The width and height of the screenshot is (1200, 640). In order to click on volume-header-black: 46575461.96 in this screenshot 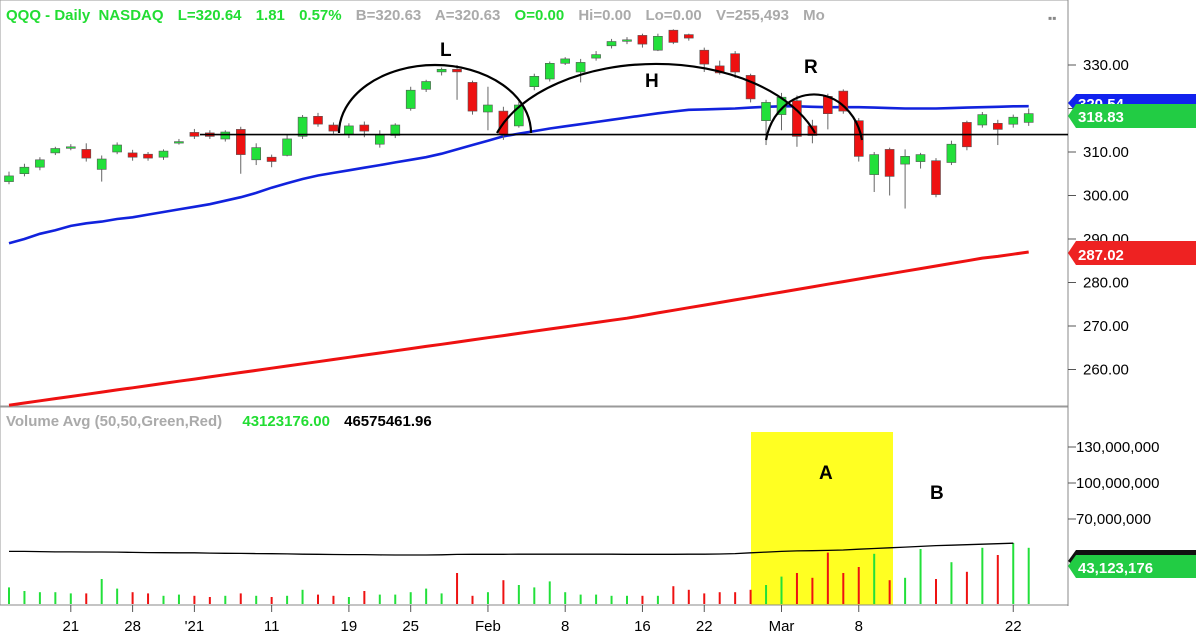, I will do `click(388, 421)`.